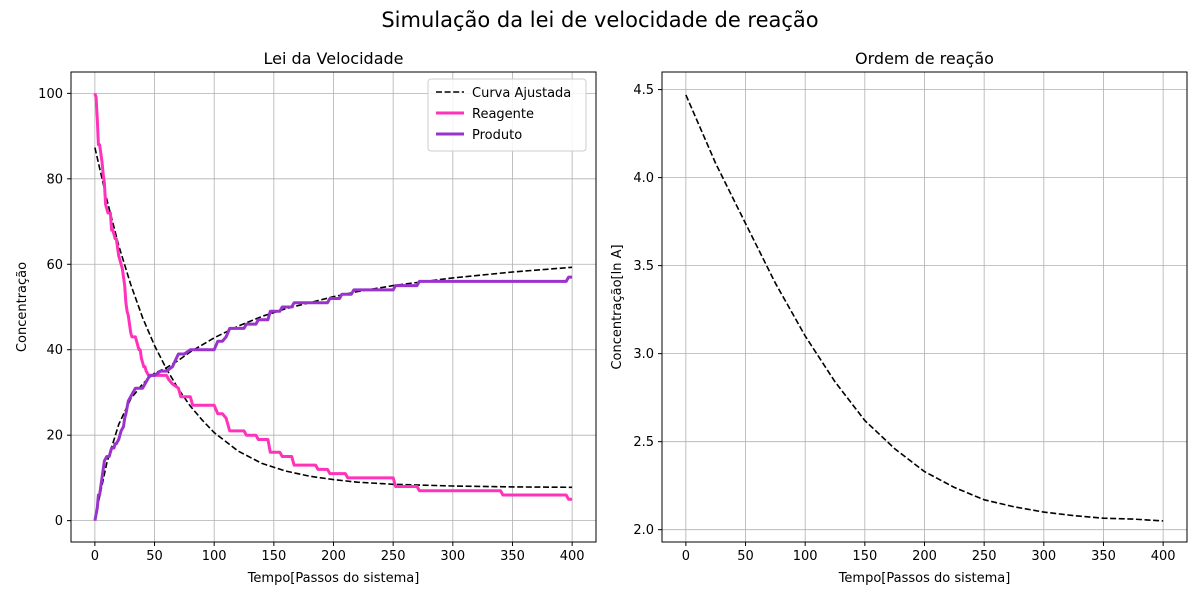 The width and height of the screenshot is (1200, 600). What do you see at coordinates (643, 530) in the screenshot?
I see `y-tick-label: 2.0` at bounding box center [643, 530].